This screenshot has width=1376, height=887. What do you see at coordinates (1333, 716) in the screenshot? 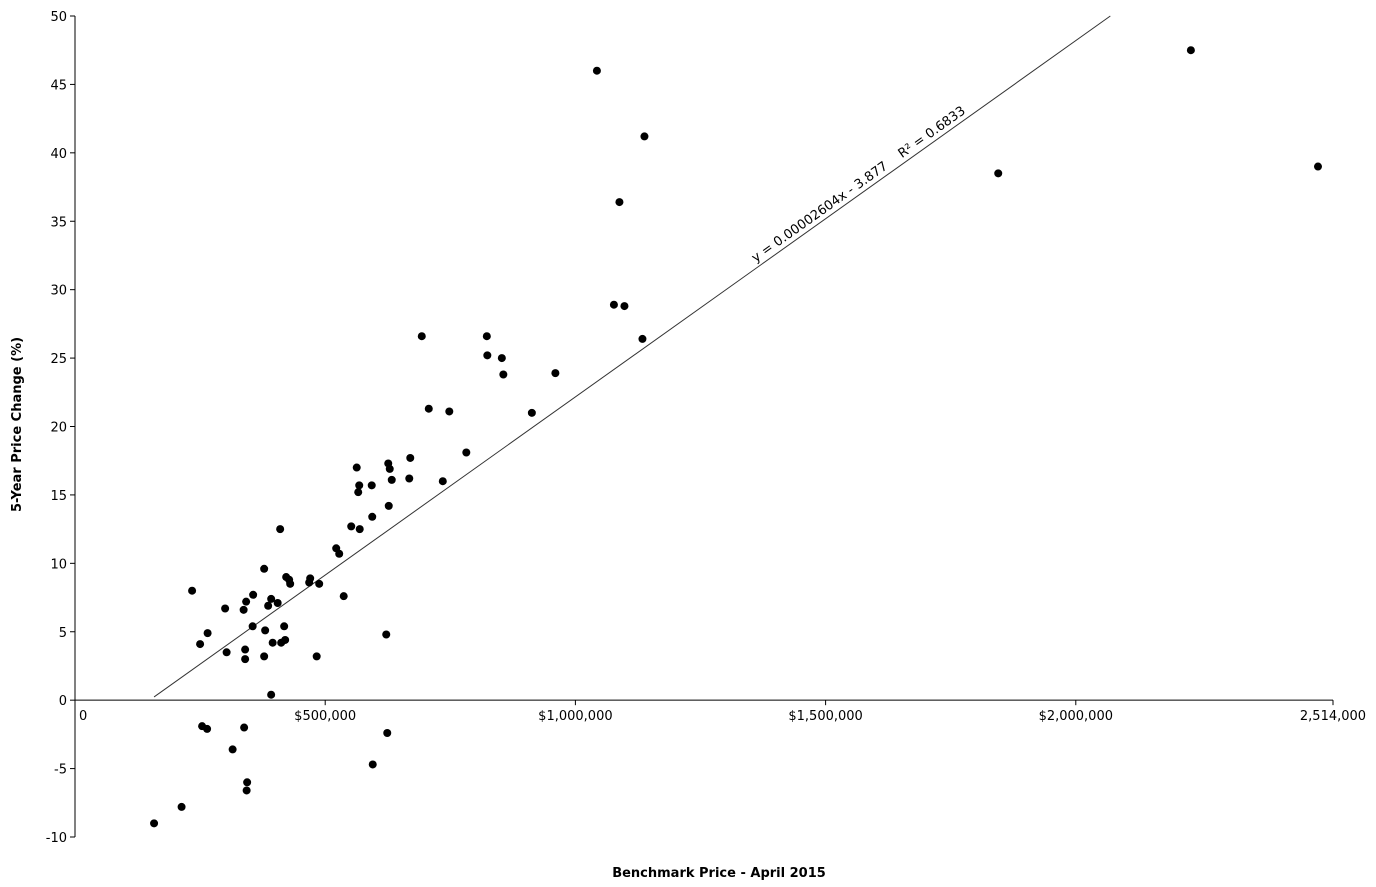
I see `x-tick-label: 2,514,000` at bounding box center [1333, 716].